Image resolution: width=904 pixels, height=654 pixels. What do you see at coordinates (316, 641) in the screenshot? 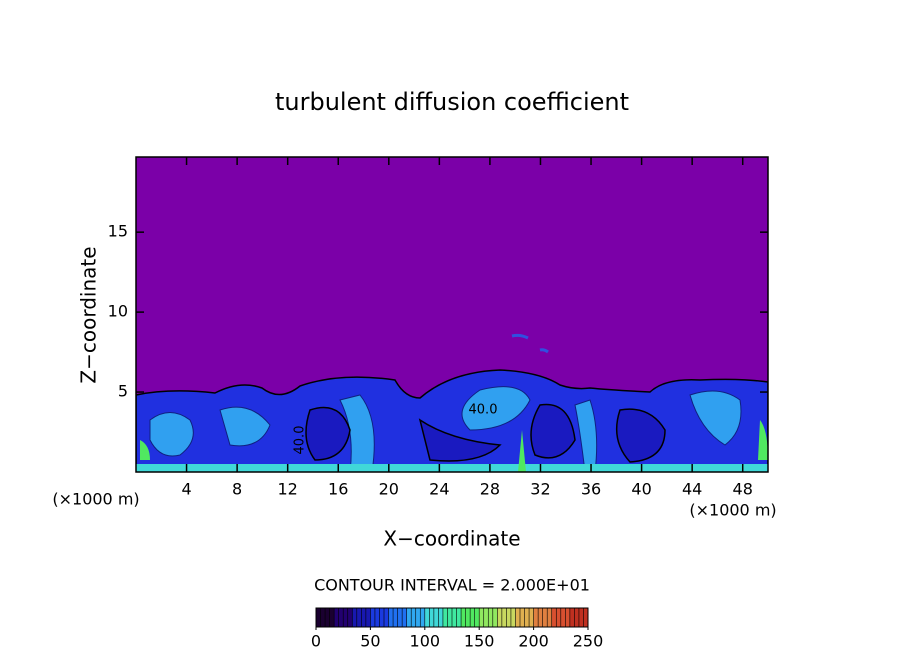
I see `colorbar-tick-label: 0` at bounding box center [316, 641].